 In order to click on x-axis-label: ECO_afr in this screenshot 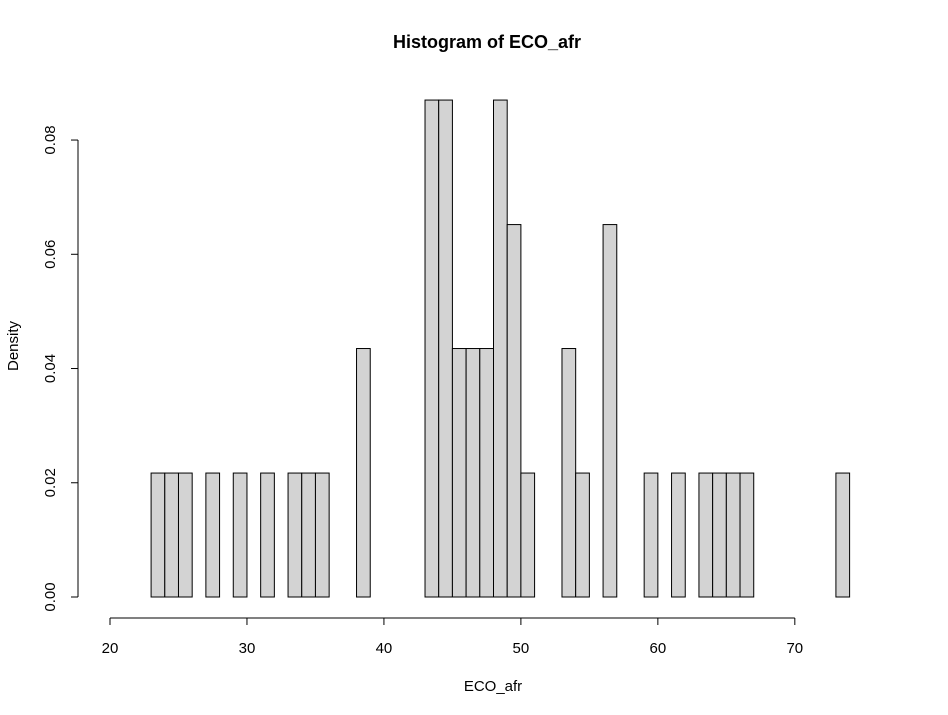, I will do `click(493, 686)`.